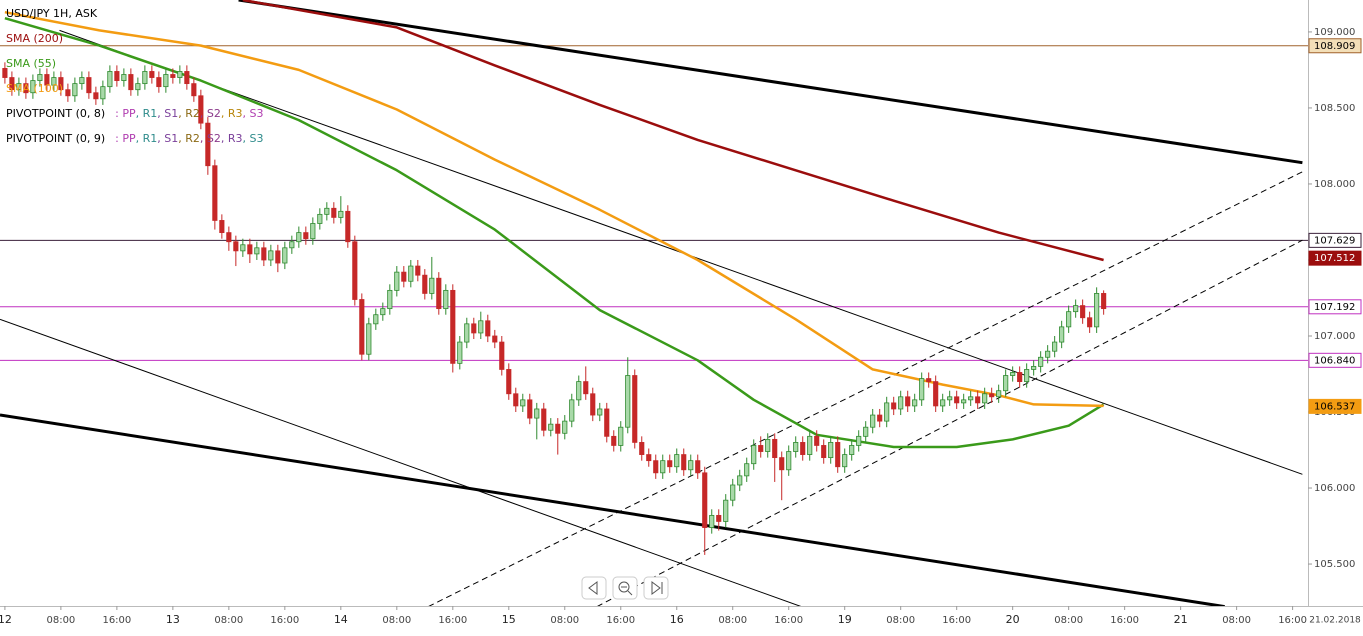  Describe the element at coordinates (31, 63) in the screenshot. I see `legend-entry: SMA (55)` at that location.